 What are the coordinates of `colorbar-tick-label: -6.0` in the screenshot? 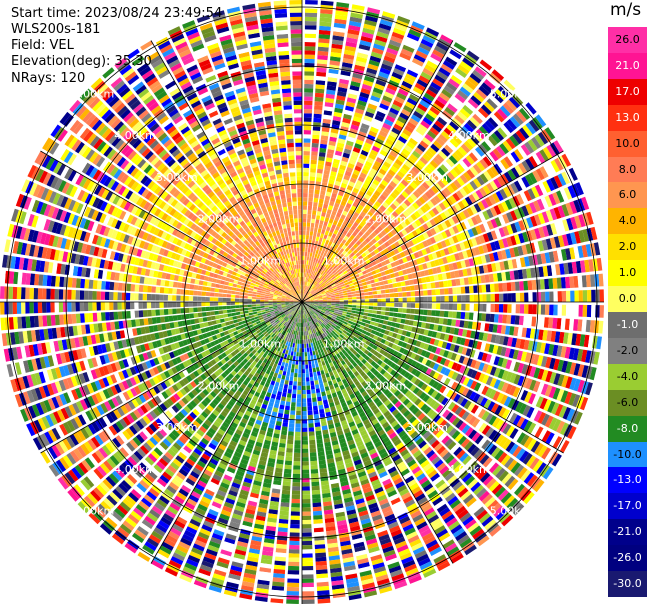 It's located at (627, 402).